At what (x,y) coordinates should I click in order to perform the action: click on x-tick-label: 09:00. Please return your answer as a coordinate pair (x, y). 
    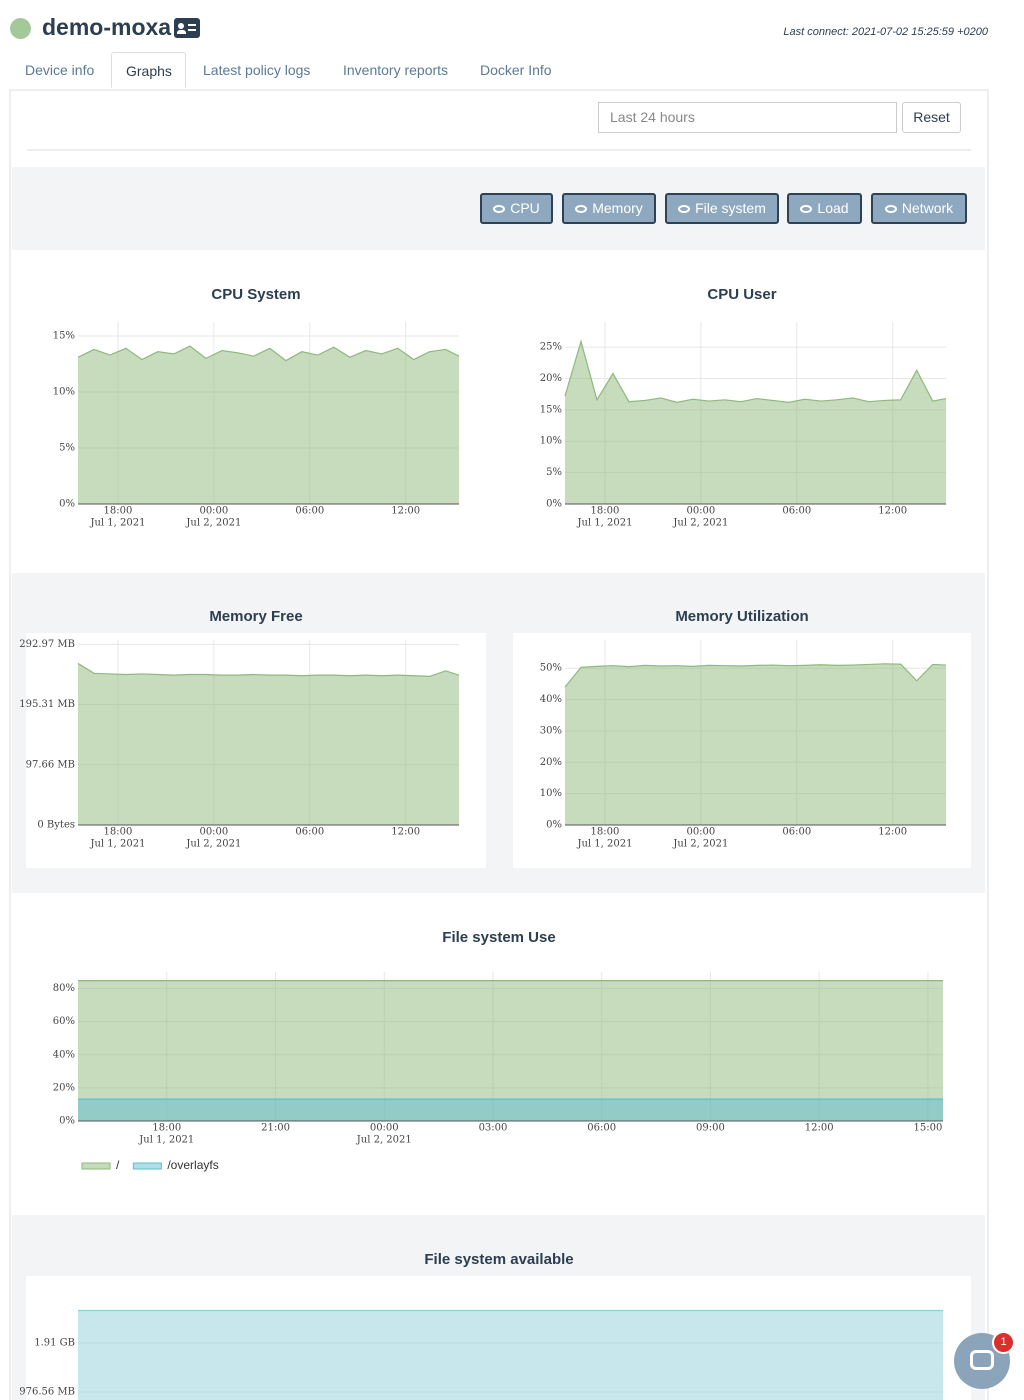
    Looking at the image, I should click on (710, 1128).